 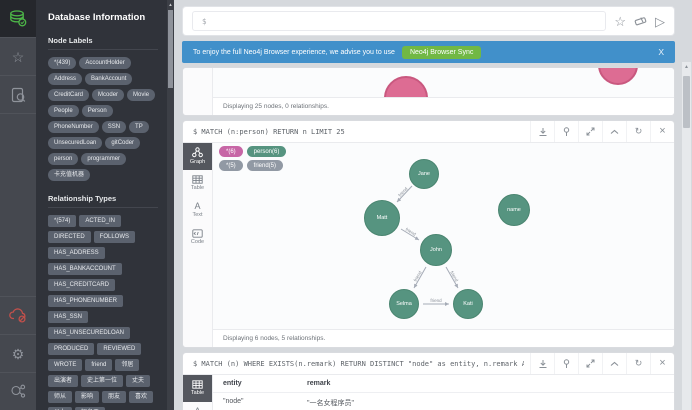 What do you see at coordinates (127, 365) in the screenshot?
I see `relationship-type-chip: 邻居` at bounding box center [127, 365].